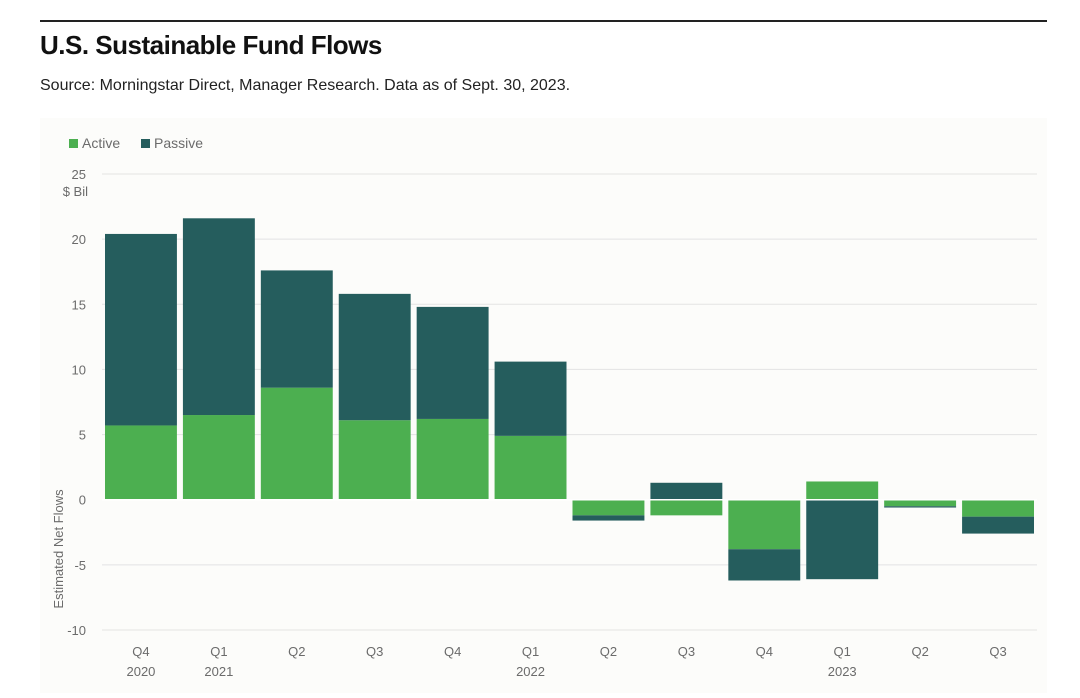  Describe the element at coordinates (211, 45) in the screenshot. I see `chart-title: U.S. Sustainable Fund Flows` at that location.